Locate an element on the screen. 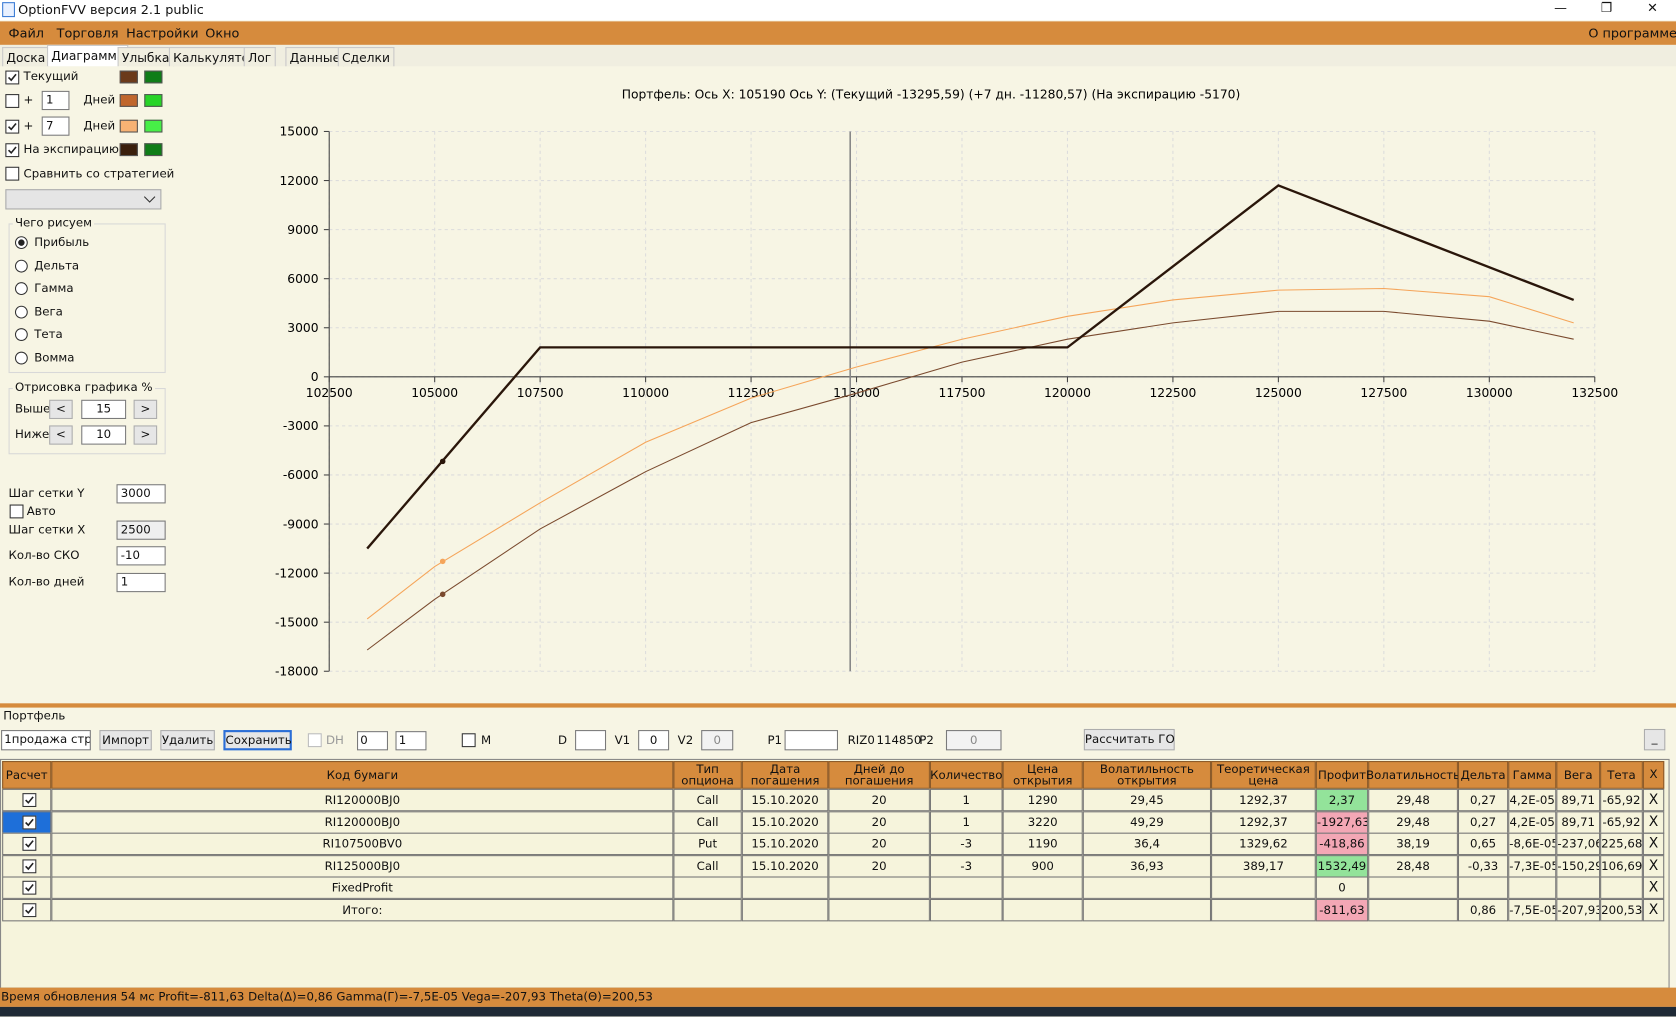 This screenshot has height=1017, width=1676. window-button: ❐ is located at coordinates (1606, 7).